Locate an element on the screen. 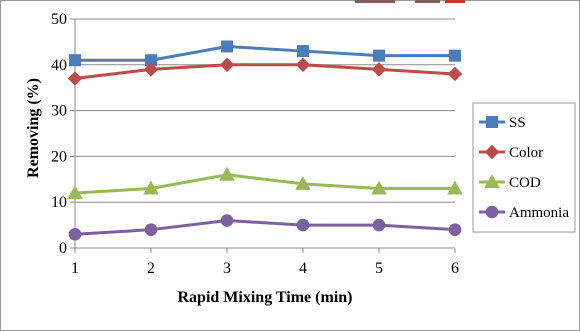 The height and width of the screenshot is (331, 580). legend-label-color: Color is located at coordinates (526, 153).